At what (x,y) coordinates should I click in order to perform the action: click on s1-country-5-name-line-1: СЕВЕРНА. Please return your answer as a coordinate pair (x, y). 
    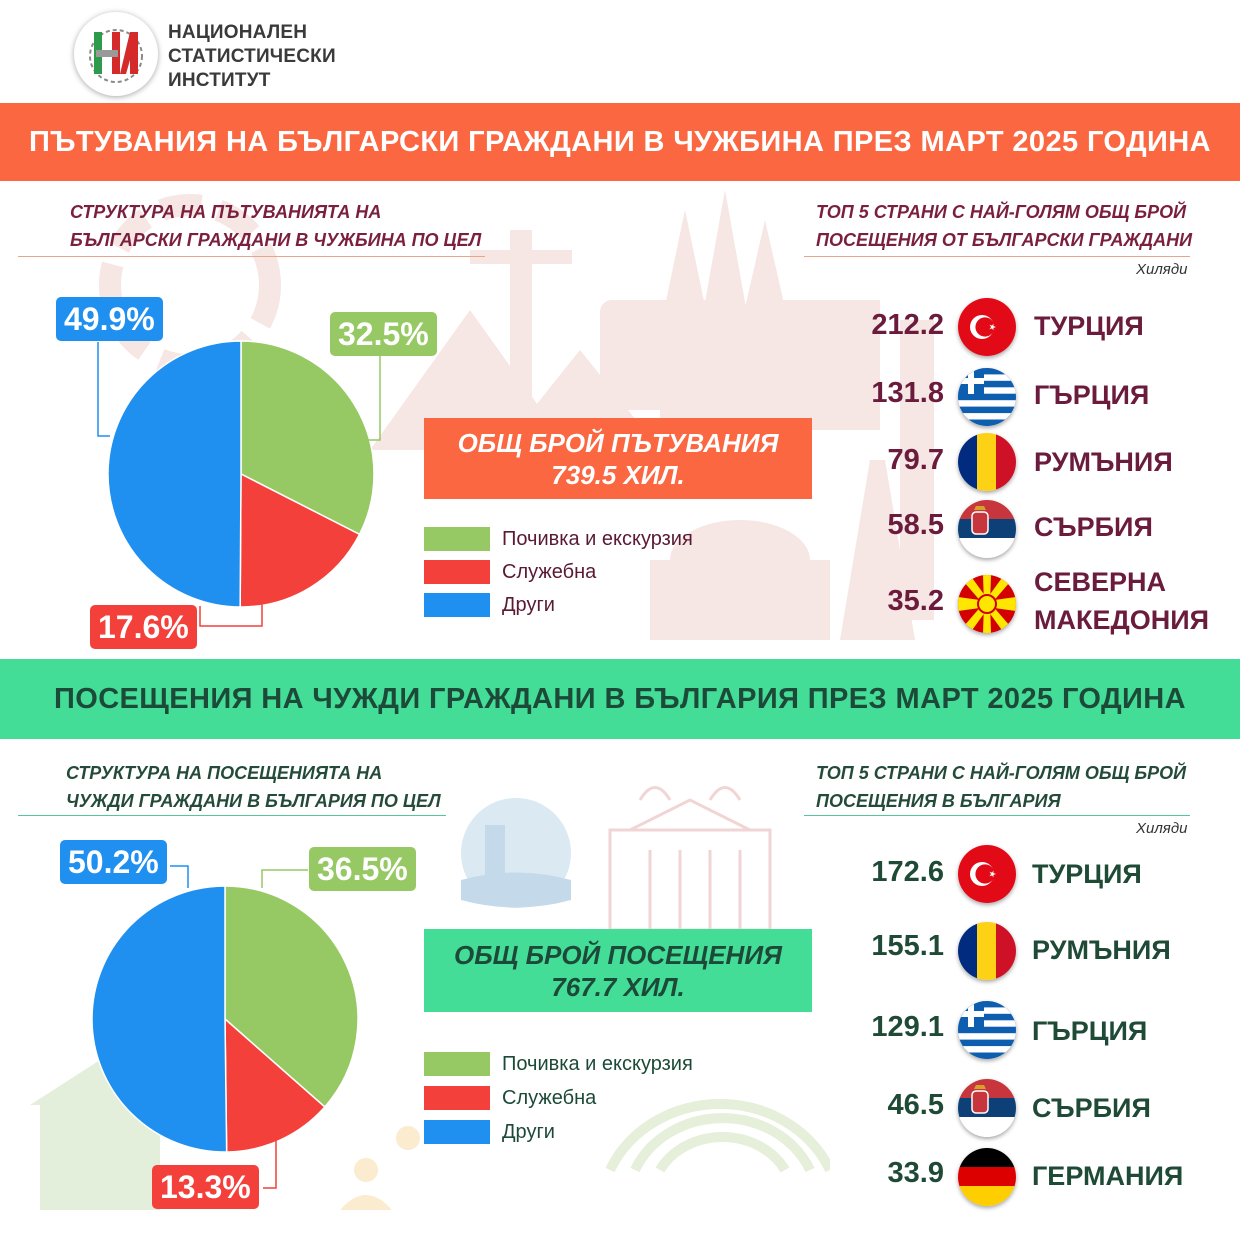
    Looking at the image, I should click on (1100, 582).